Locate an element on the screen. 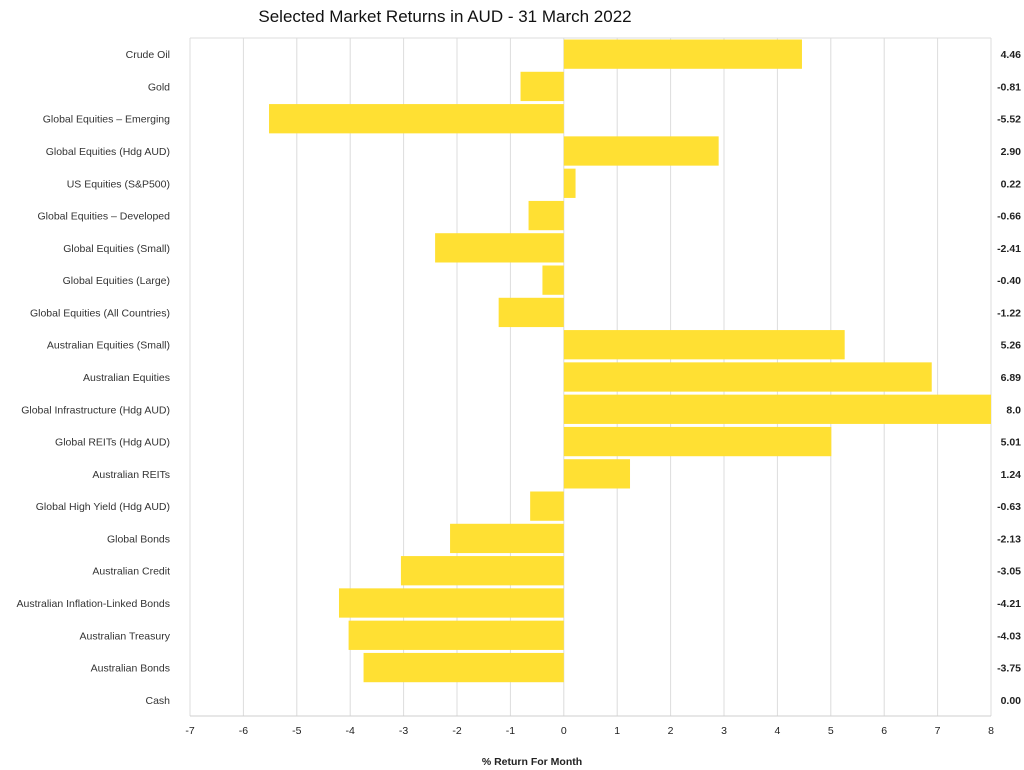 This screenshot has width=1024, height=770. x-tick-label: 2 is located at coordinates (671, 731).